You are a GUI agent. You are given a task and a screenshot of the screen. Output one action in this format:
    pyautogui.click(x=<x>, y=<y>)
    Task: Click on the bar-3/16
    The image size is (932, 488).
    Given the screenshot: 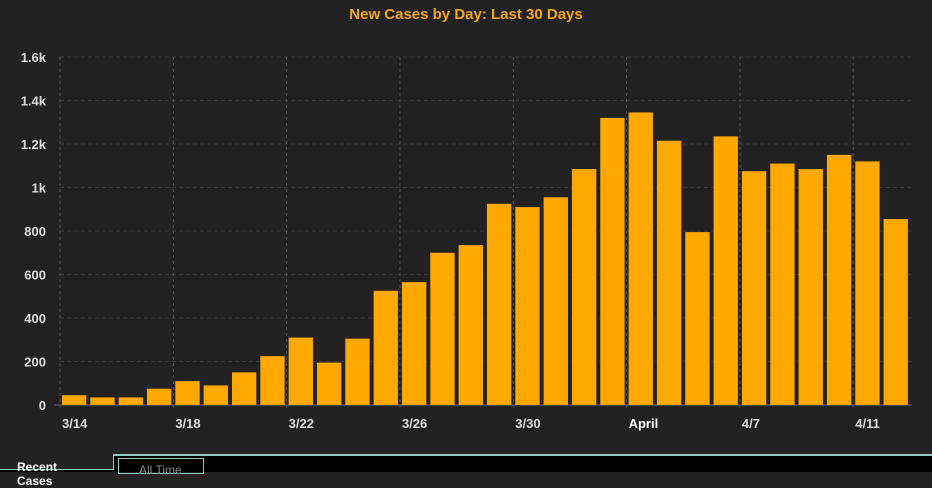 What is the action you would take?
    pyautogui.click(x=130, y=401)
    